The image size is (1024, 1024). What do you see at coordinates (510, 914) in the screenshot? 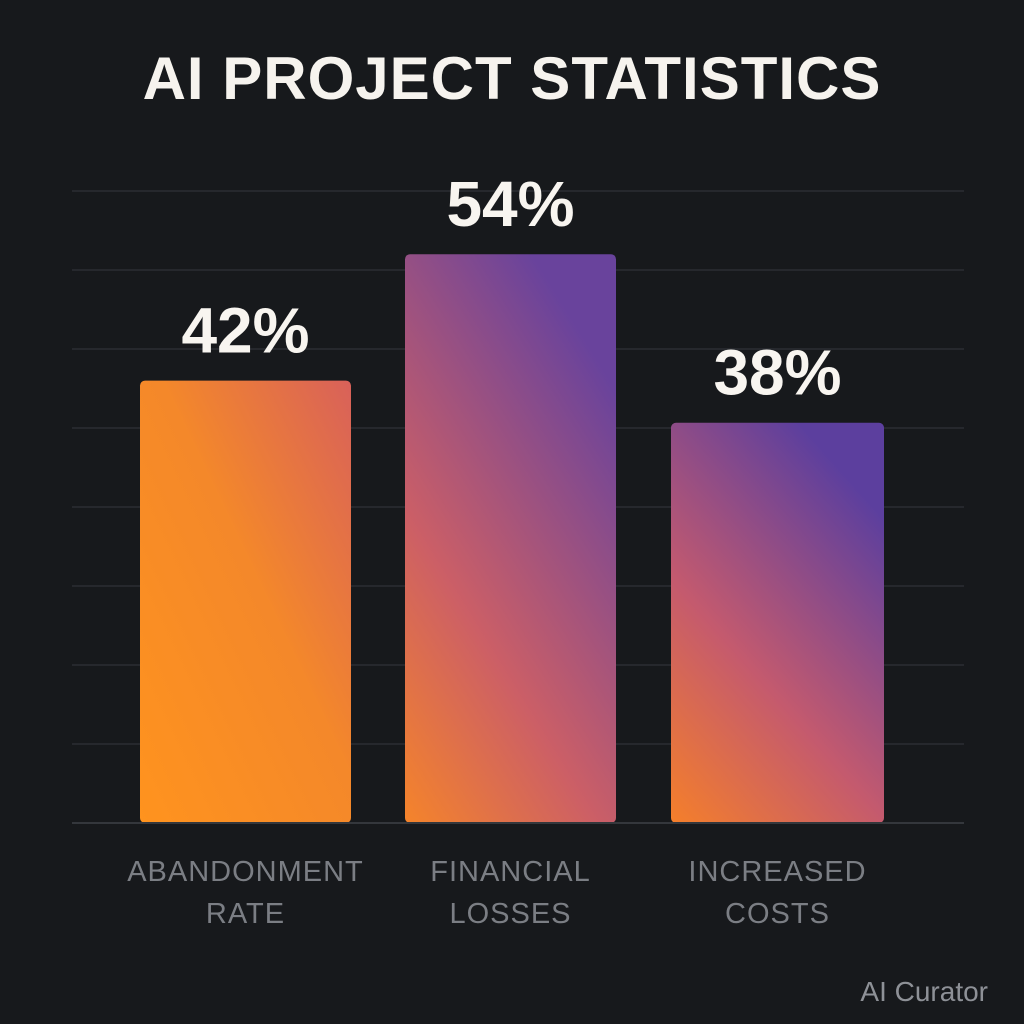
I see `category-label-1-line-1: LOSSES` at bounding box center [510, 914].